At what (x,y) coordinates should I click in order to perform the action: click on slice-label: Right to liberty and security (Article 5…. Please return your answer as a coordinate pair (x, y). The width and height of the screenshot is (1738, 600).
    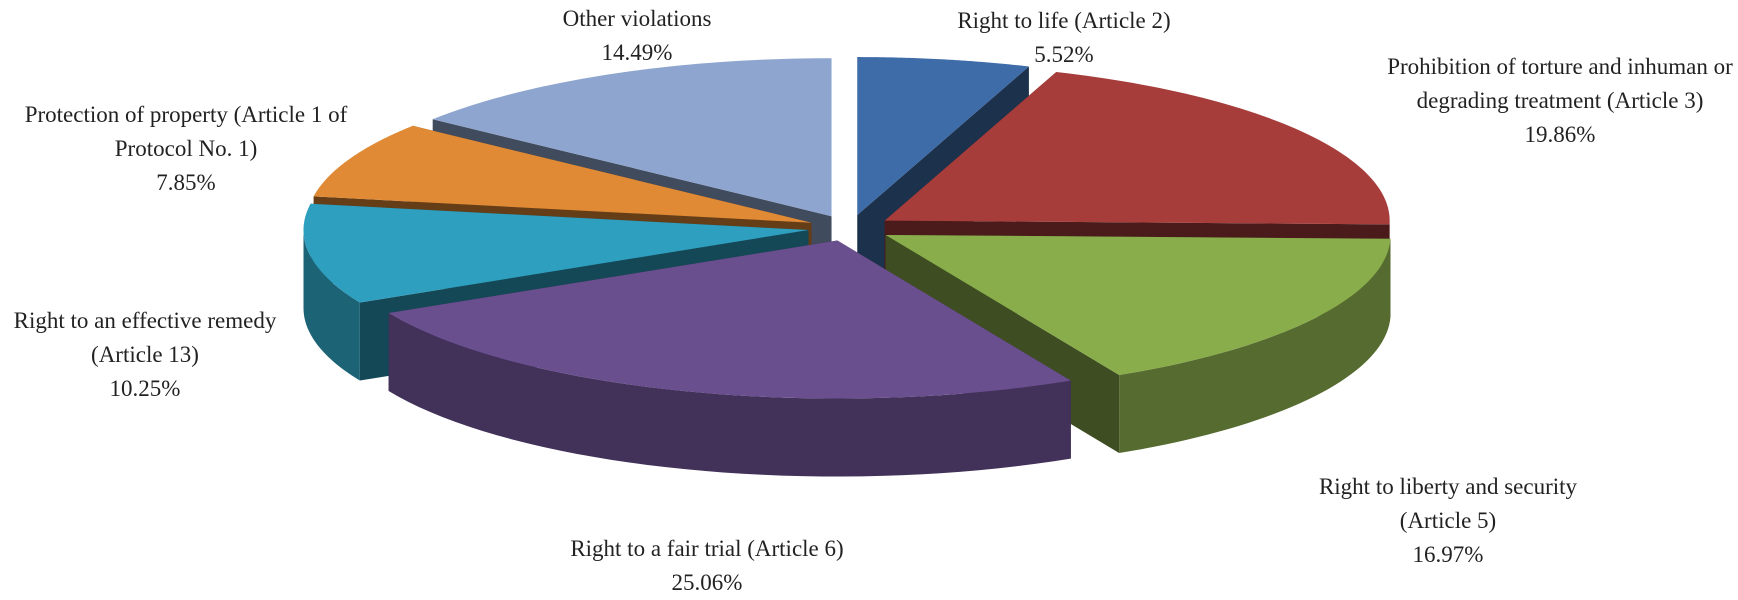
    Looking at the image, I should click on (1448, 521).